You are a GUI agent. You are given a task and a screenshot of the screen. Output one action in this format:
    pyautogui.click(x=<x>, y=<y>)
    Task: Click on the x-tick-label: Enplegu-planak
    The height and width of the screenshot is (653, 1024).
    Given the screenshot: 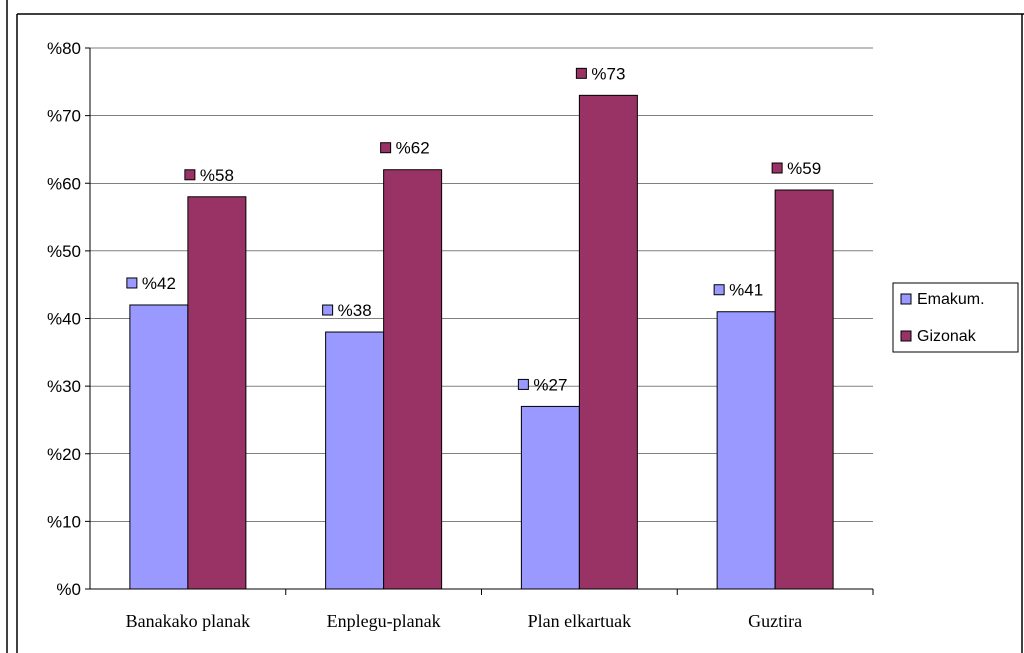 What is the action you would take?
    pyautogui.click(x=384, y=621)
    